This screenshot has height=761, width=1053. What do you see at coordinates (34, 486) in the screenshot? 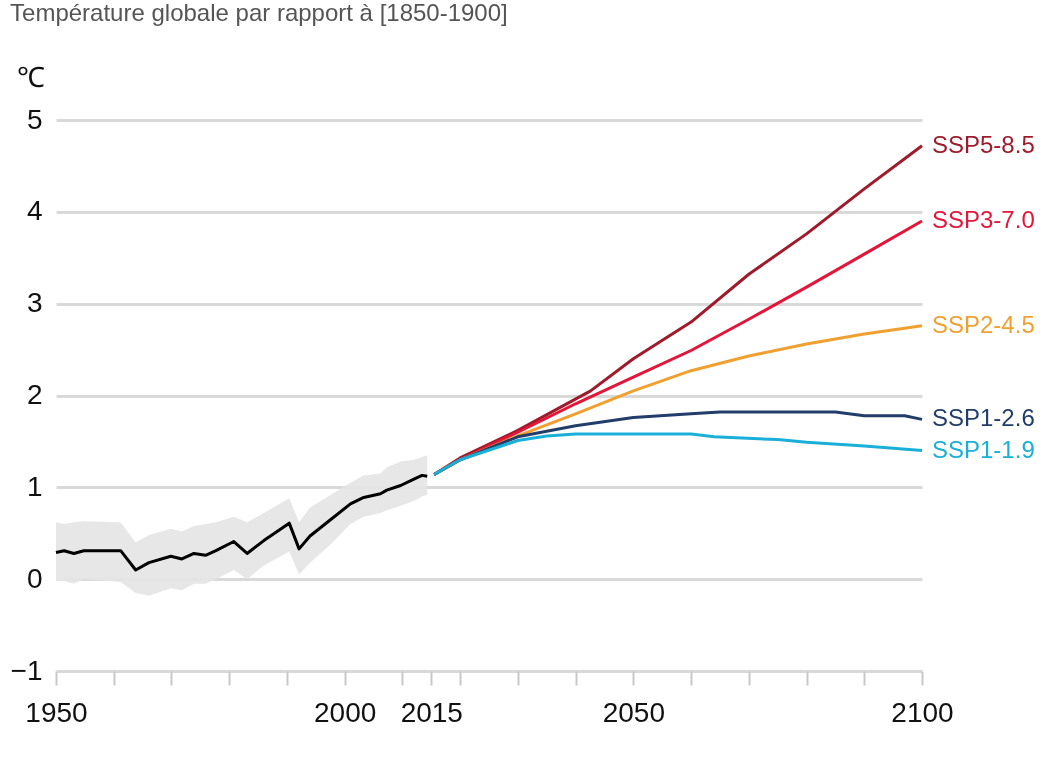
I see `y-tick-label: 1` at bounding box center [34, 486].